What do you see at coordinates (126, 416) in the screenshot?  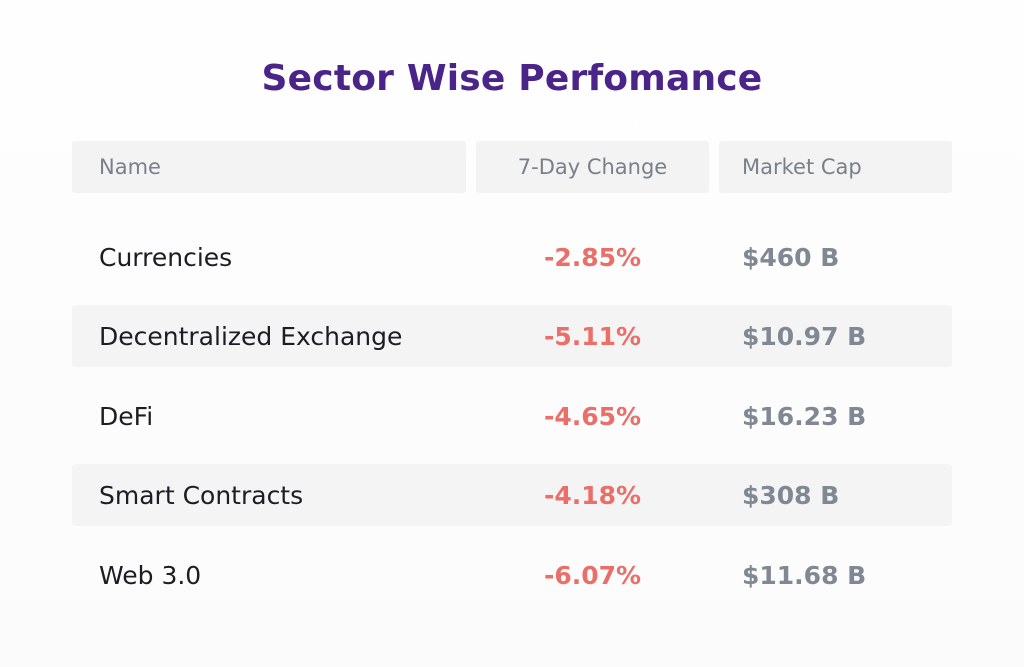 I see `sector-name: DeFi` at bounding box center [126, 416].